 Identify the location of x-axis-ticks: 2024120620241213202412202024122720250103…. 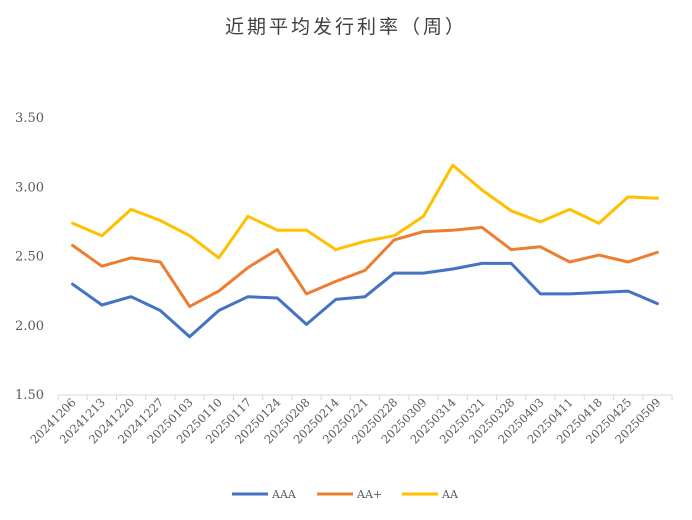
(350, 421).